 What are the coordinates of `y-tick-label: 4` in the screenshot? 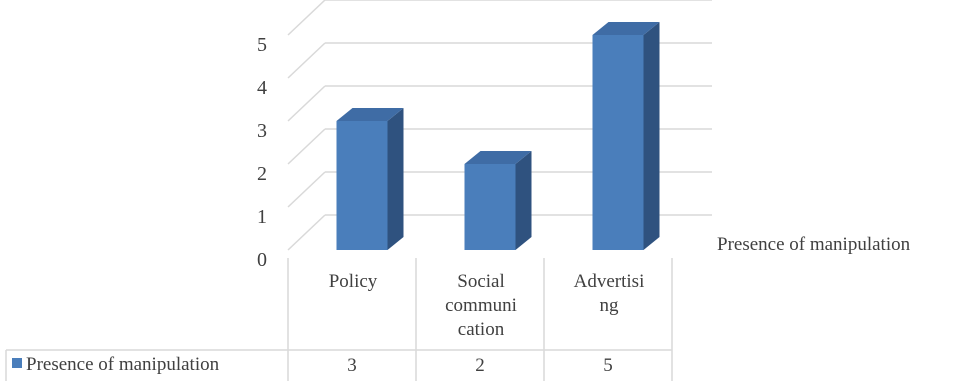 It's located at (262, 88).